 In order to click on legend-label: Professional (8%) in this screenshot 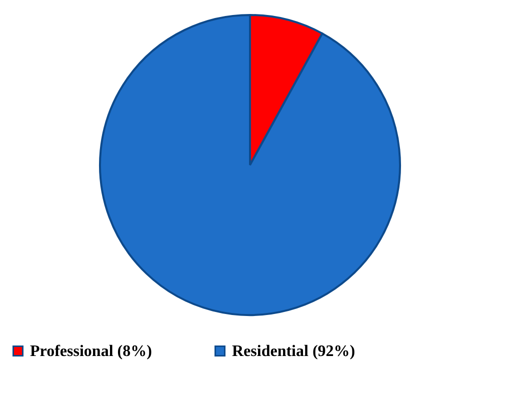, I will do `click(91, 351)`.